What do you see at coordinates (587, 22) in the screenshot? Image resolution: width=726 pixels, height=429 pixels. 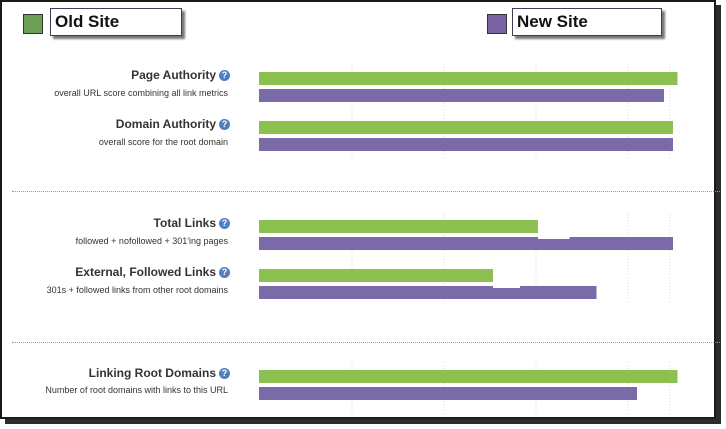 I see `legend-label-new-site: New Site` at bounding box center [587, 22].